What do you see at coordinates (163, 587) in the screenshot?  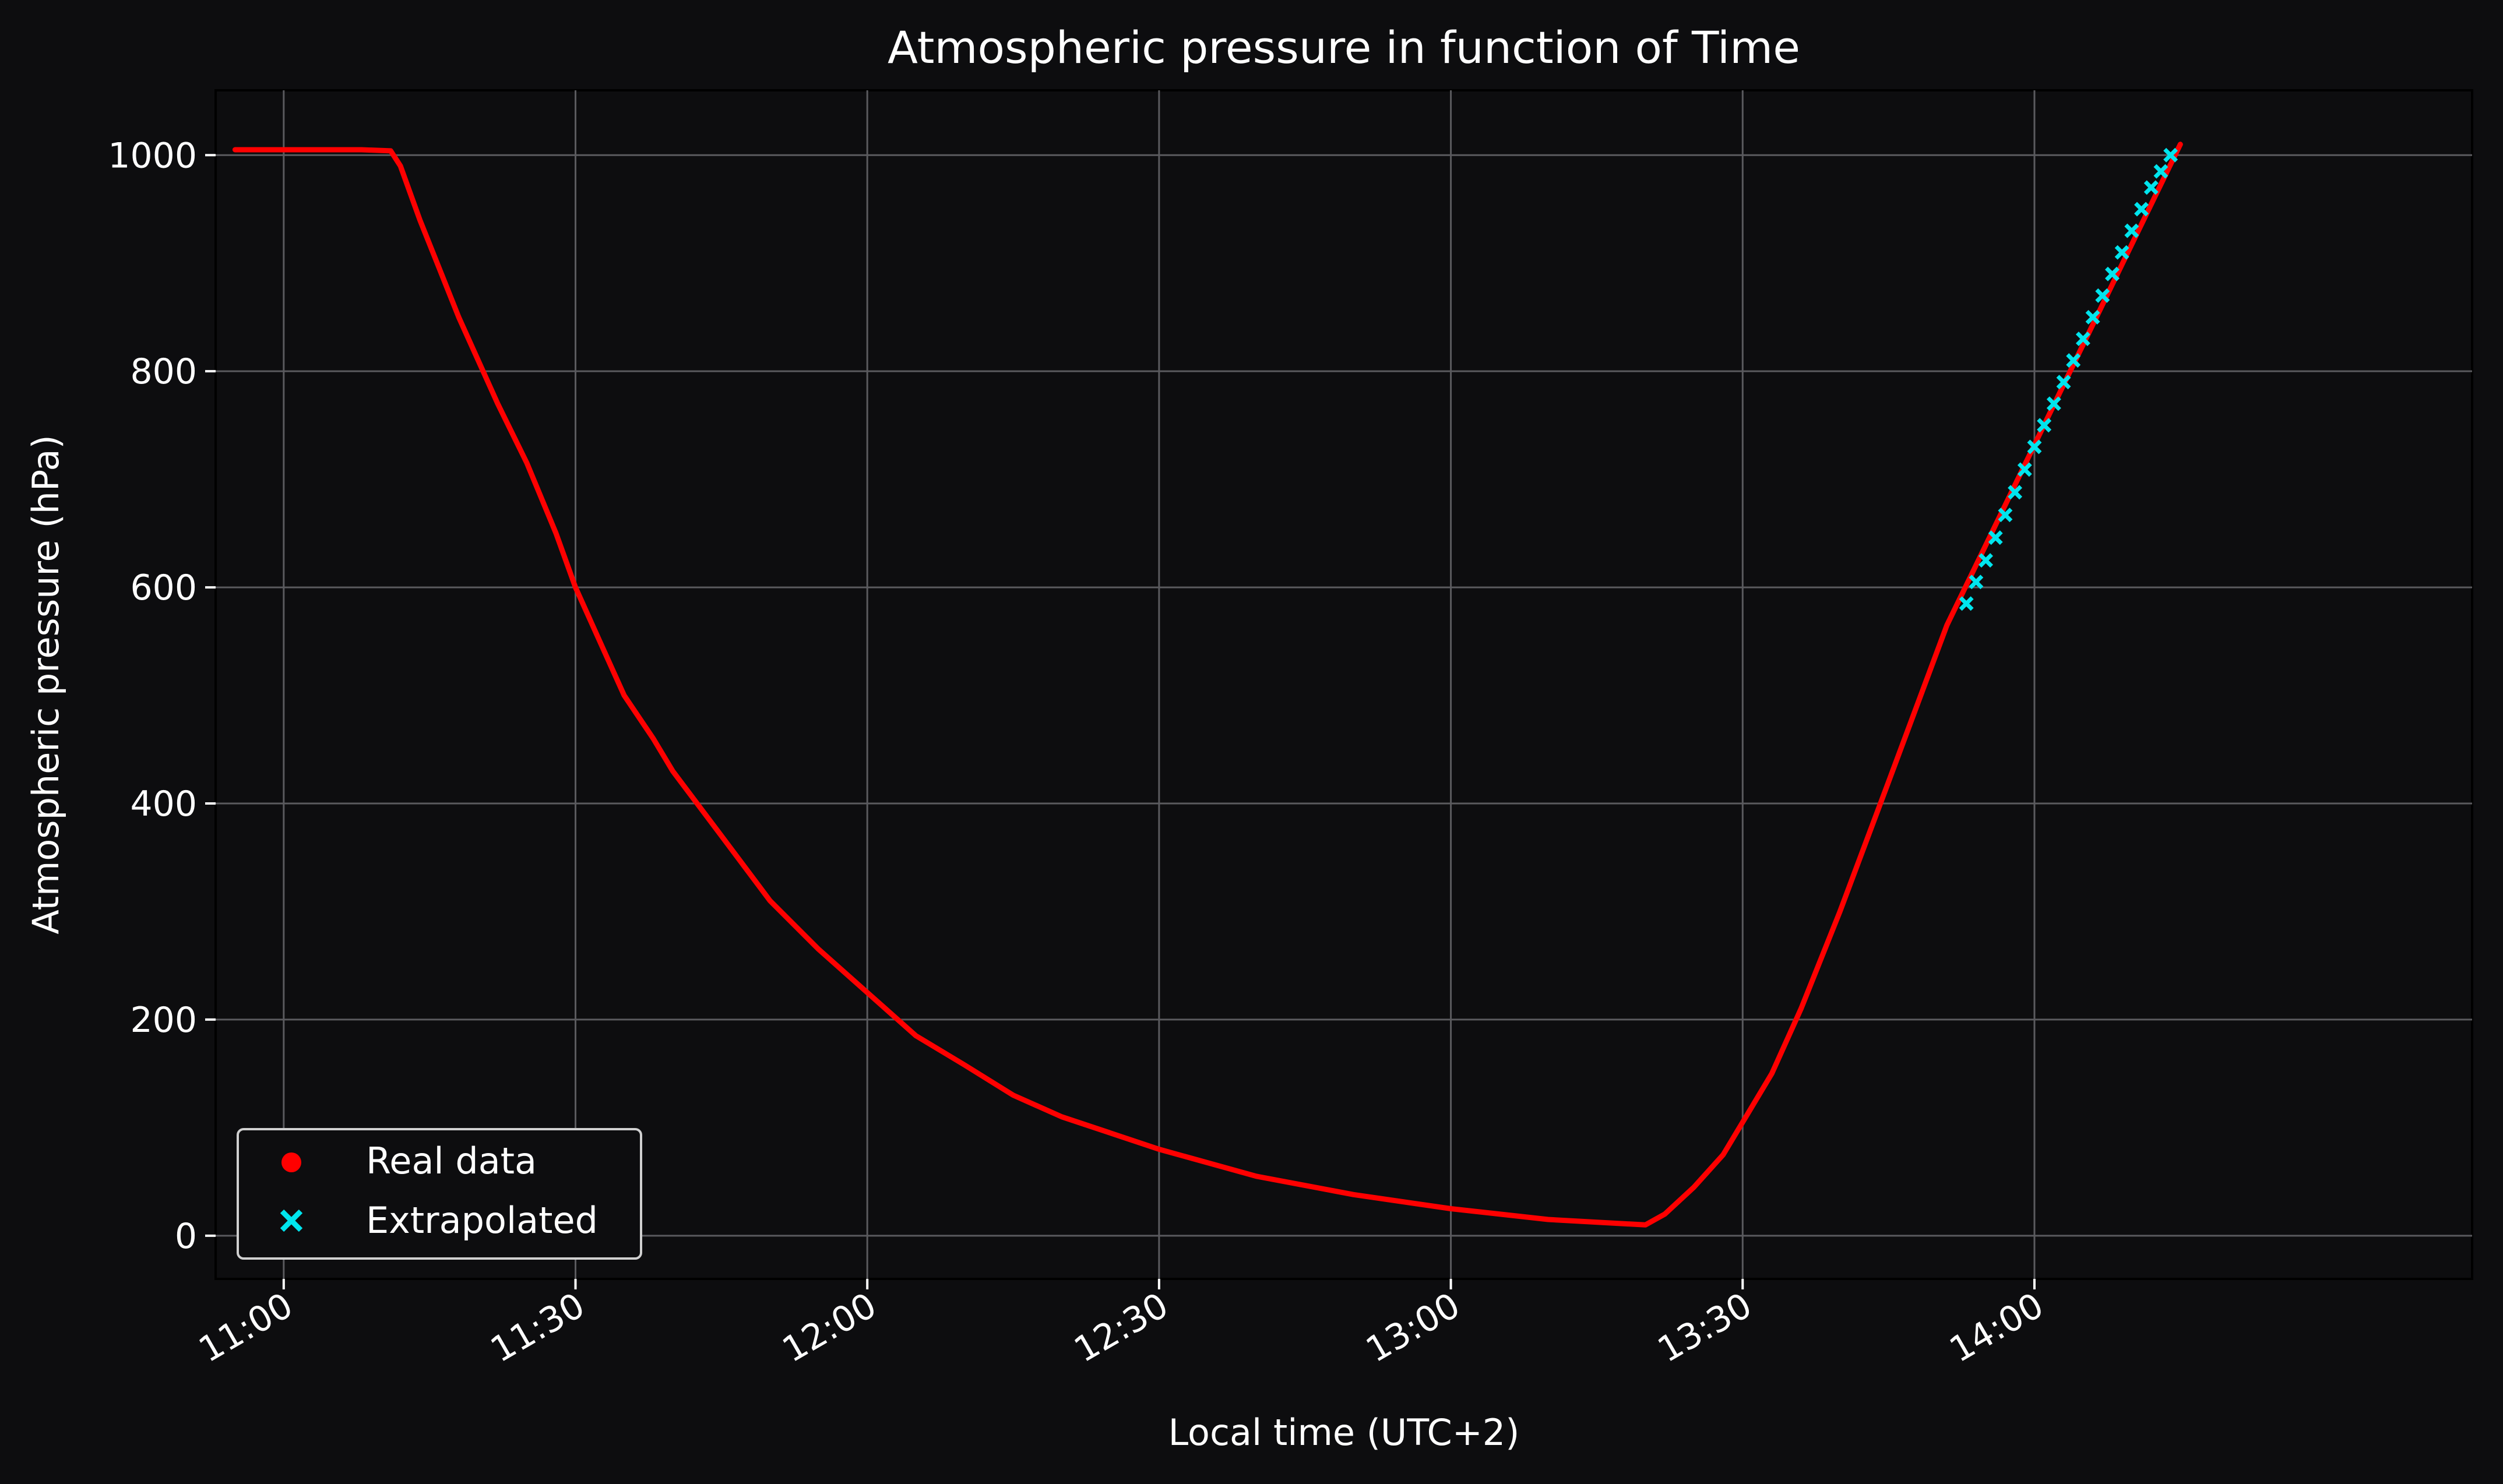 I see `y-tick-label: 600` at bounding box center [163, 587].